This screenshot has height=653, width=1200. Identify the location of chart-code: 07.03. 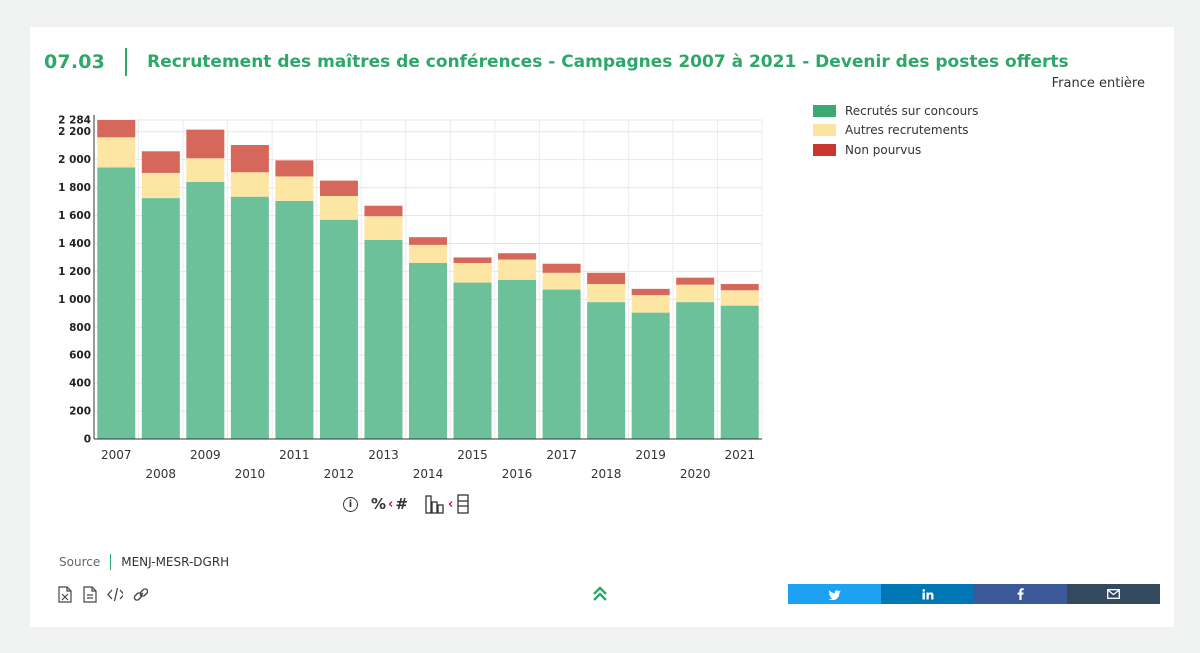
(75, 62).